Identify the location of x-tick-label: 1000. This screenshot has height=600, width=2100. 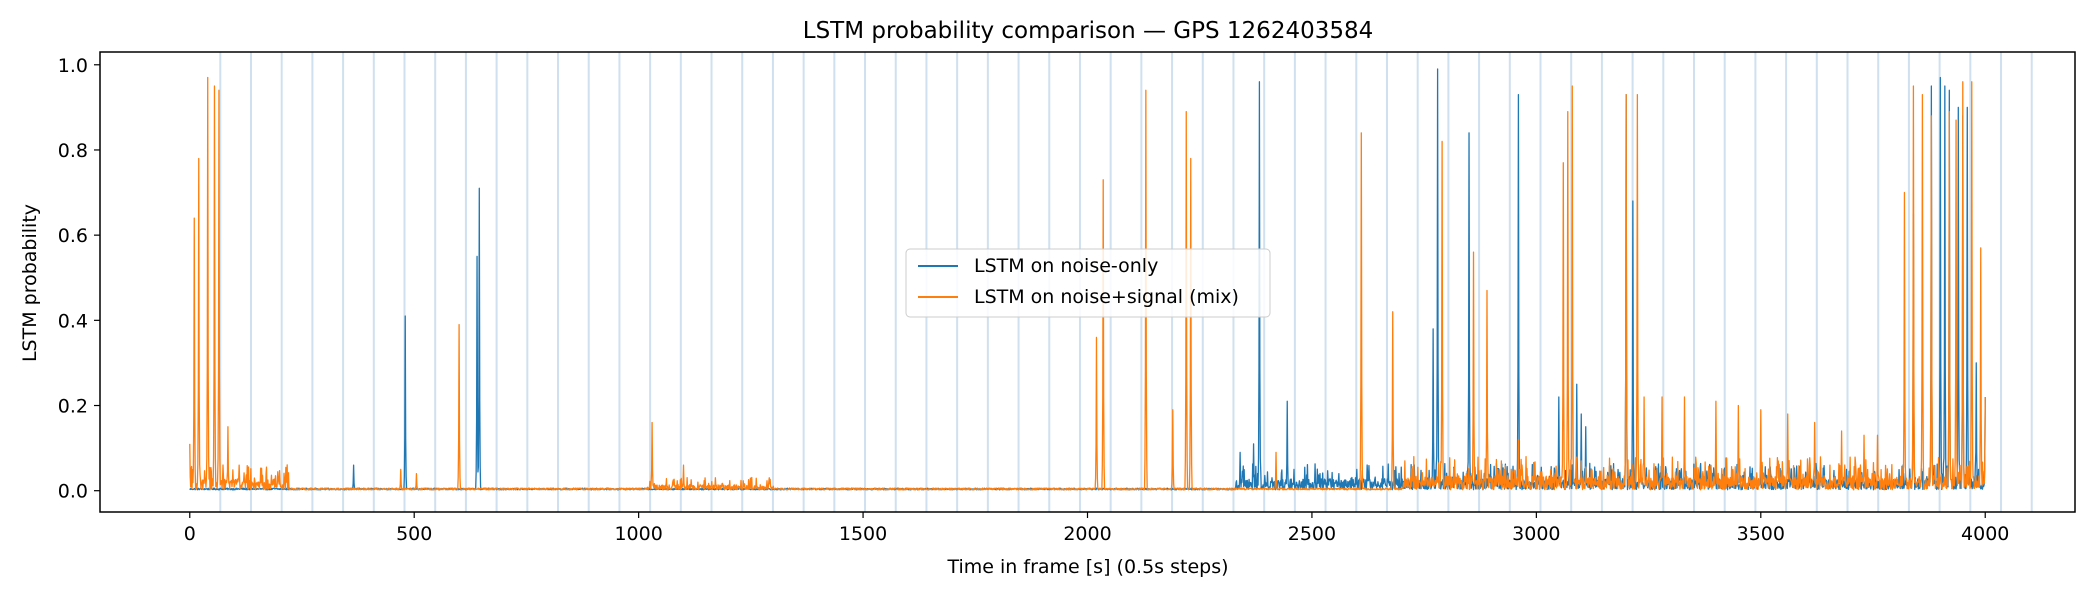
(638, 534).